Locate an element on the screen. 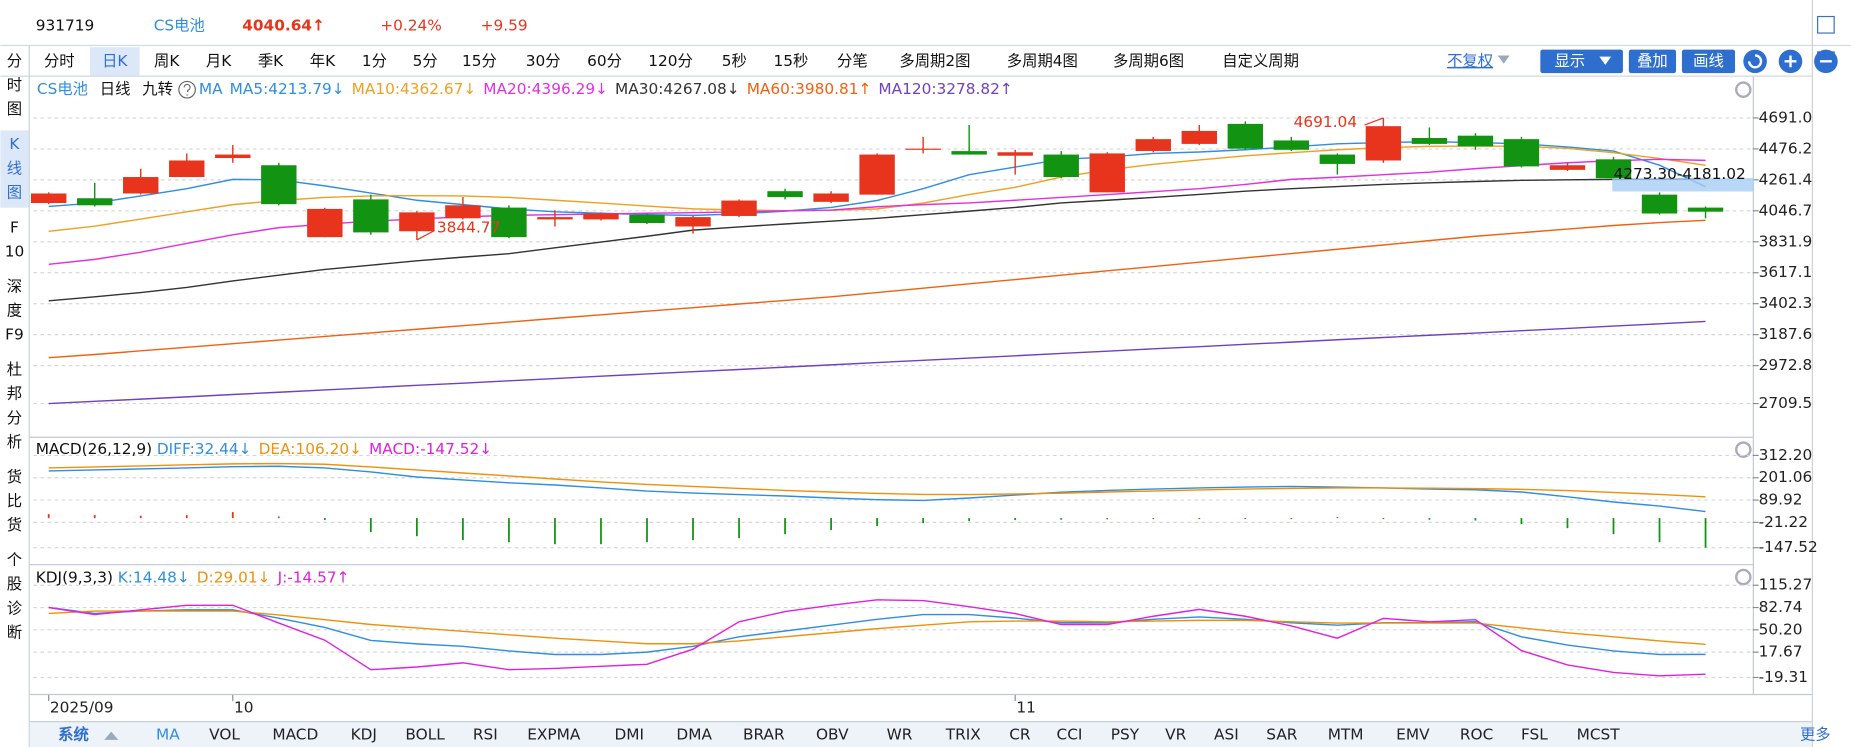  period-tab: 季K is located at coordinates (271, 61).